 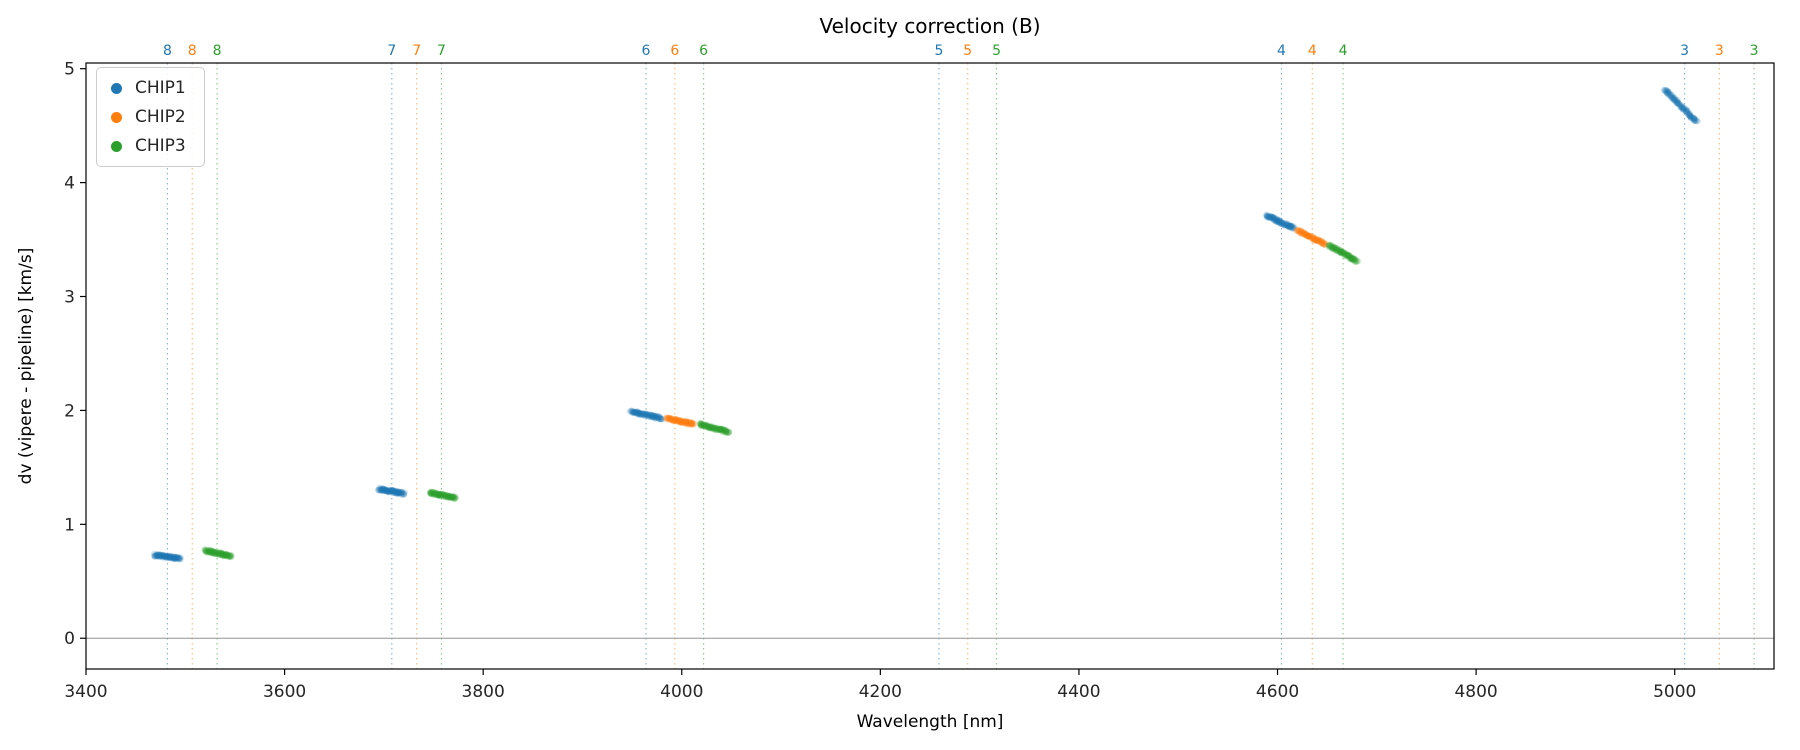 What do you see at coordinates (69, 184) in the screenshot?
I see `y-tick-label: 4` at bounding box center [69, 184].